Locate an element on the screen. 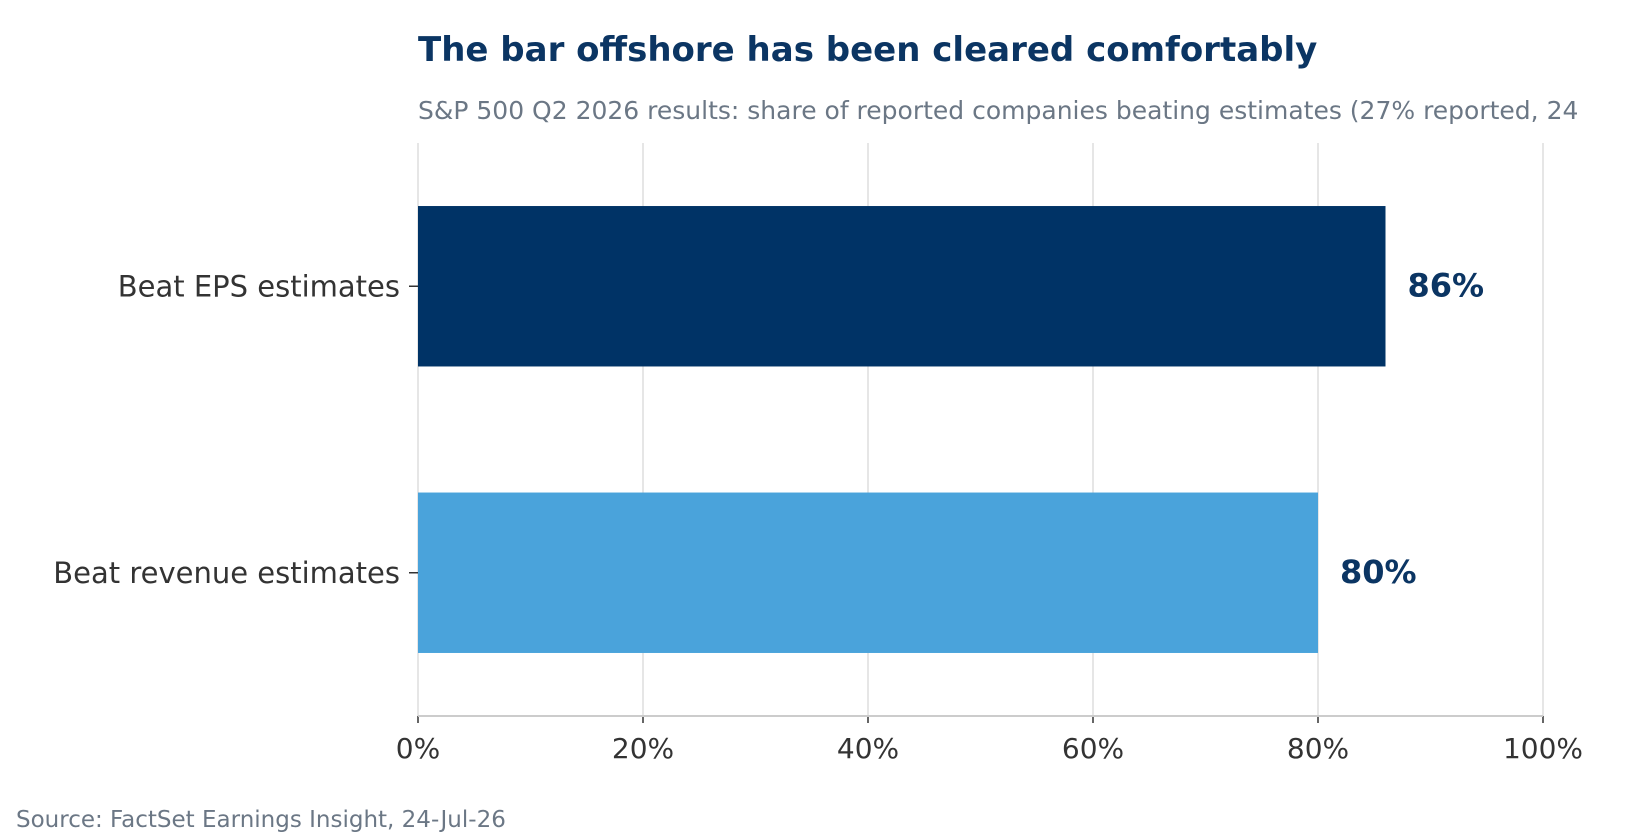  x-tick-label: 80% is located at coordinates (1318, 748).